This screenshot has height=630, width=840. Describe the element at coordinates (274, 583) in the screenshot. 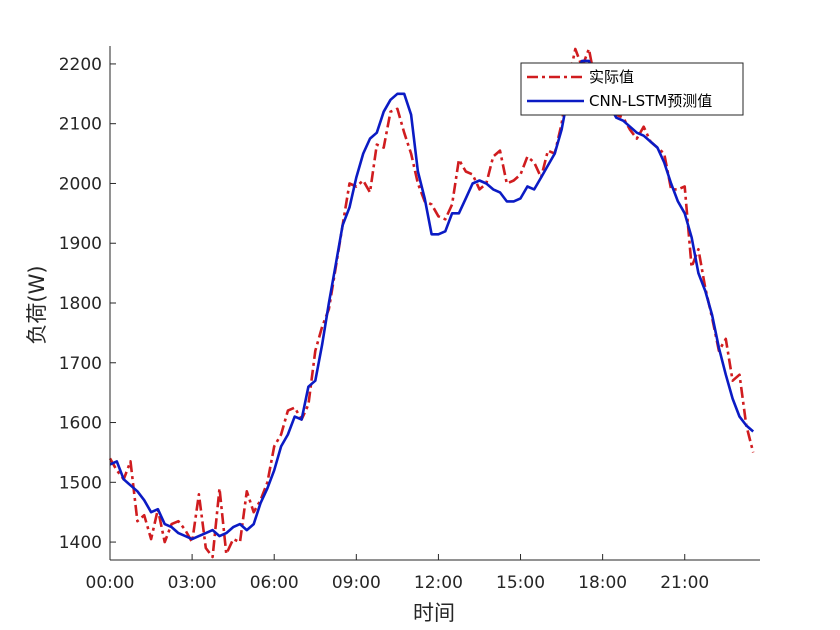

I see `x-tick-label: 06:00` at that location.